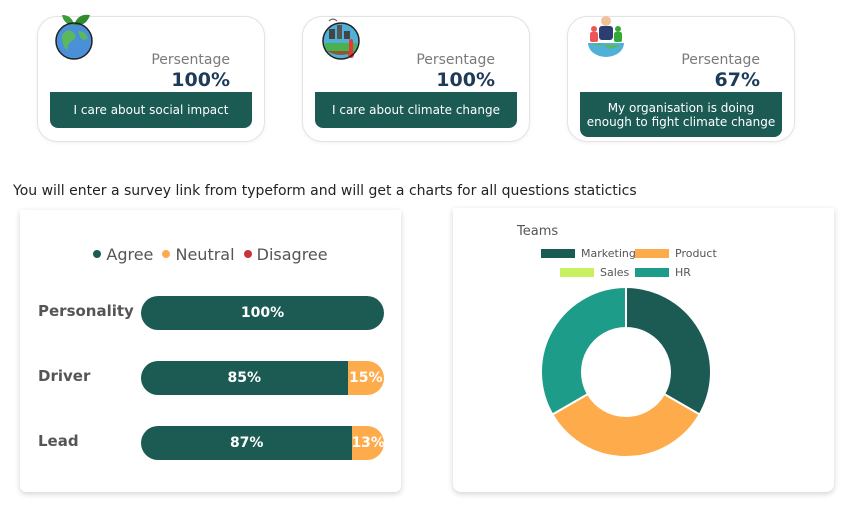  I want to click on bar-agree-personality: 100%, so click(262, 313).